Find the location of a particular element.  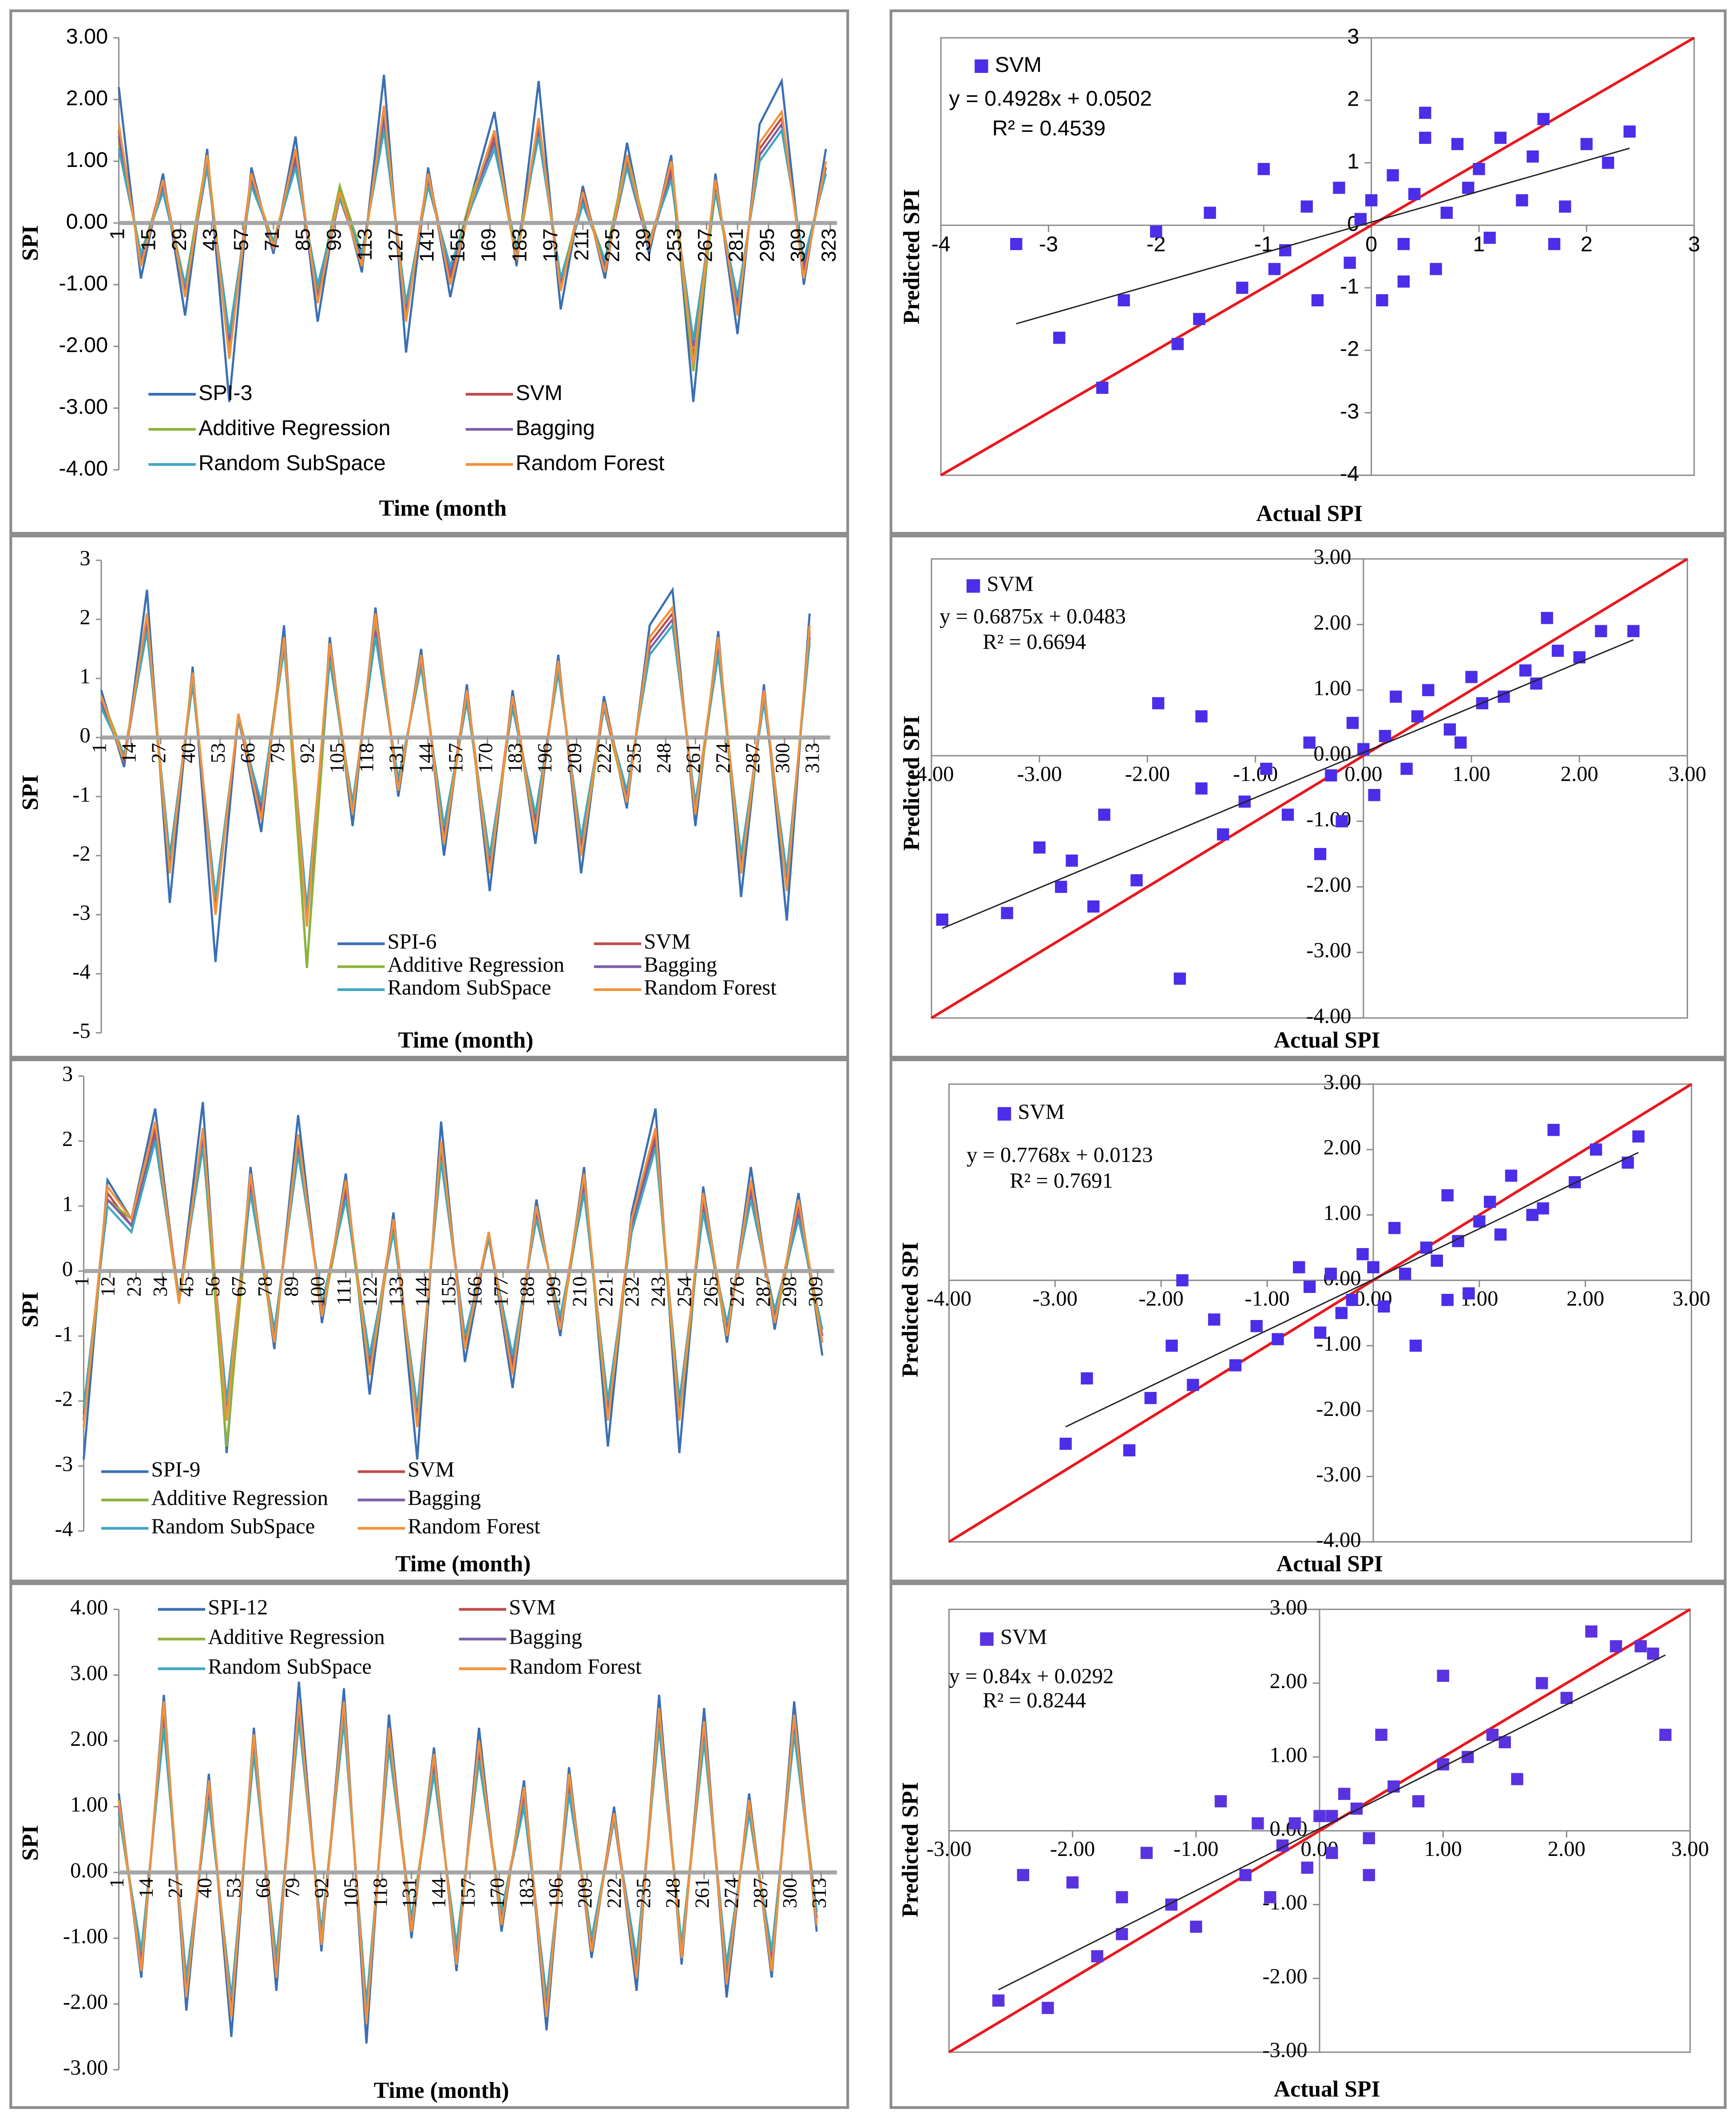

x-tick-label: 66 is located at coordinates (248, 753).